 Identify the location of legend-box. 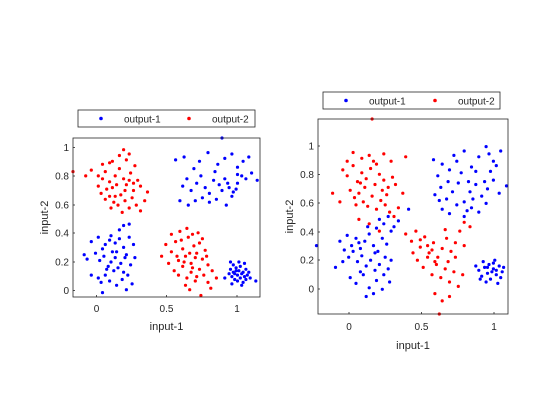
(166, 118).